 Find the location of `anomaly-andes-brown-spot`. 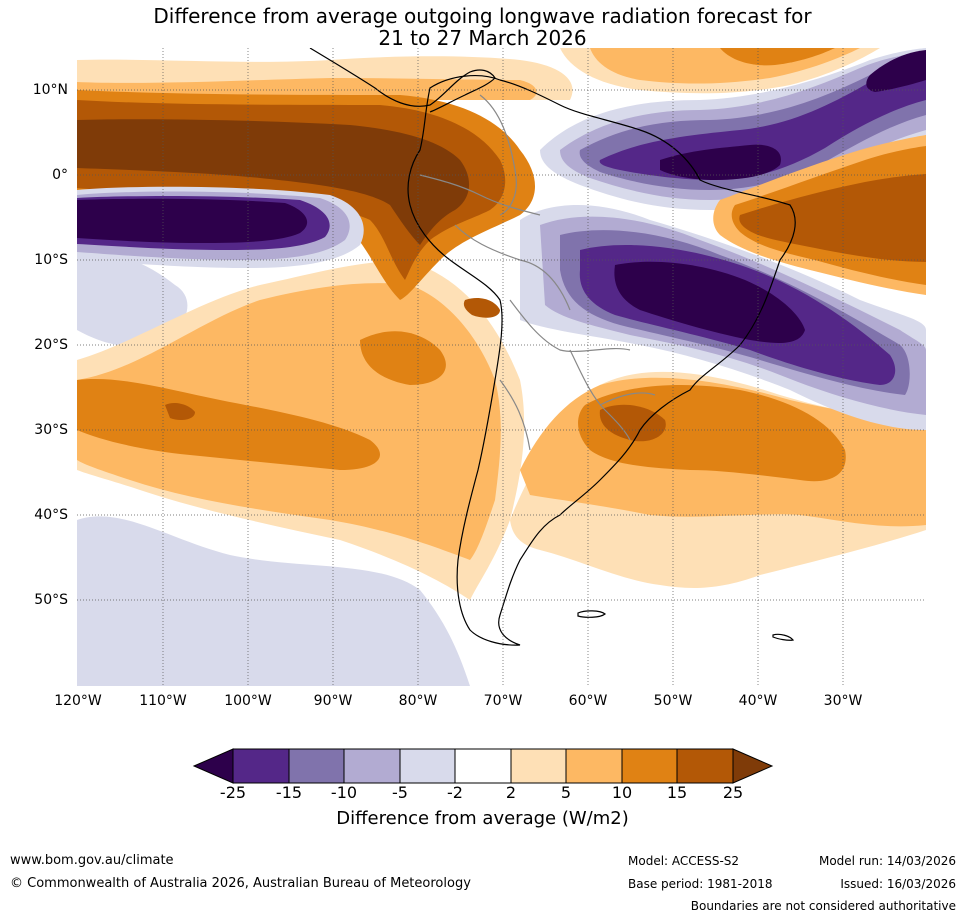

anomaly-andes-brown-spot is located at coordinates (481, 308).